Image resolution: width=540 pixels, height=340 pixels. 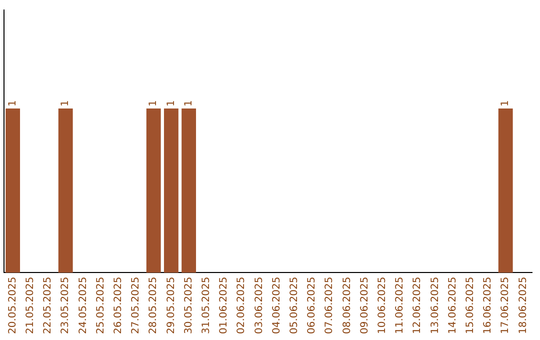 What do you see at coordinates (294, 305) in the screenshot?
I see `x-tick-label: 05.06.2025` at bounding box center [294, 305].